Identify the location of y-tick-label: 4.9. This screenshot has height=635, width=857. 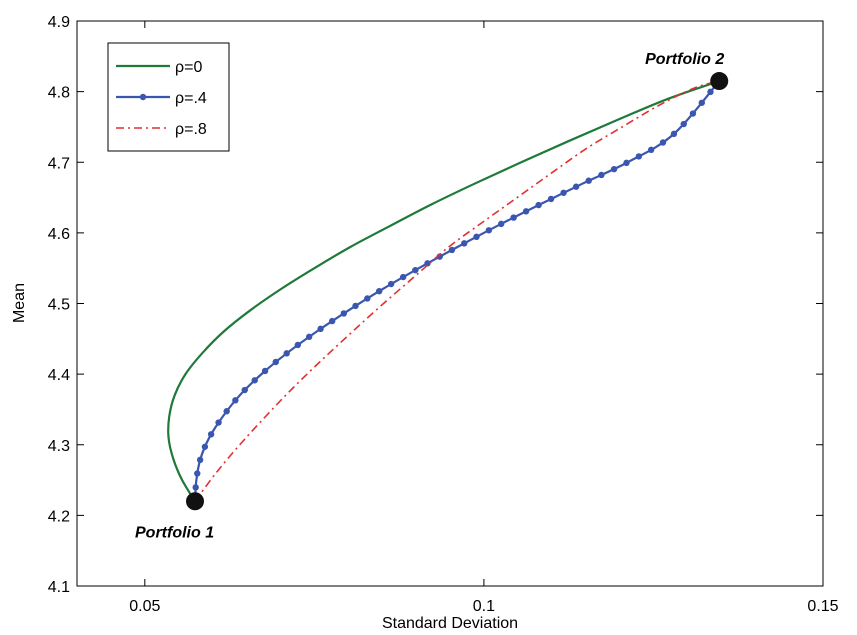
(59, 22).